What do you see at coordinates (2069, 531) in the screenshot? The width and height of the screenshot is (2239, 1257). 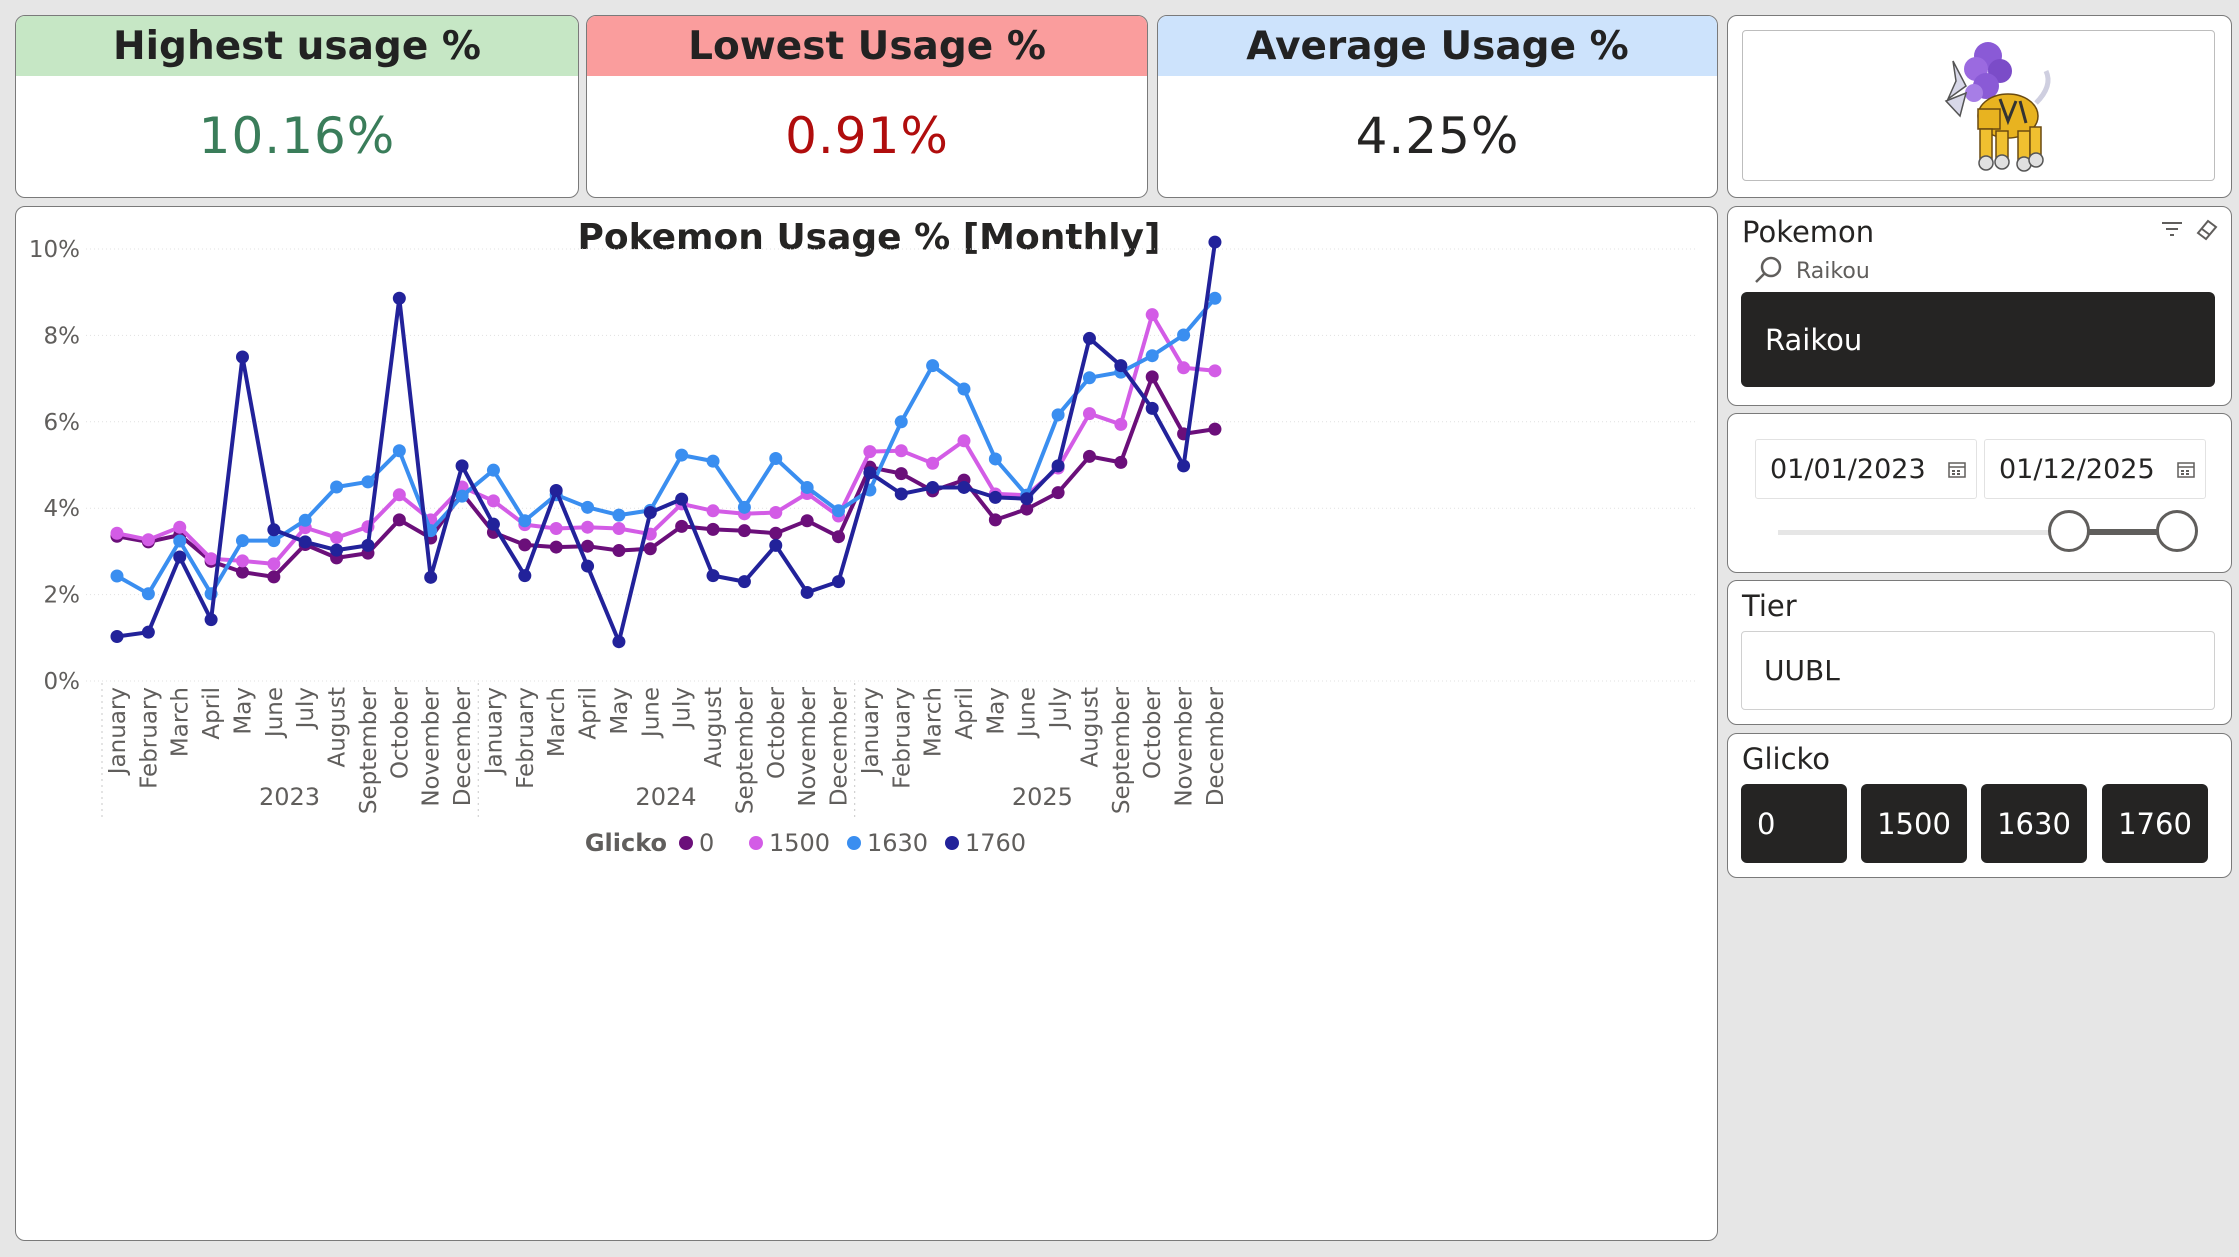 I see `date-slider-start-handle` at bounding box center [2069, 531].